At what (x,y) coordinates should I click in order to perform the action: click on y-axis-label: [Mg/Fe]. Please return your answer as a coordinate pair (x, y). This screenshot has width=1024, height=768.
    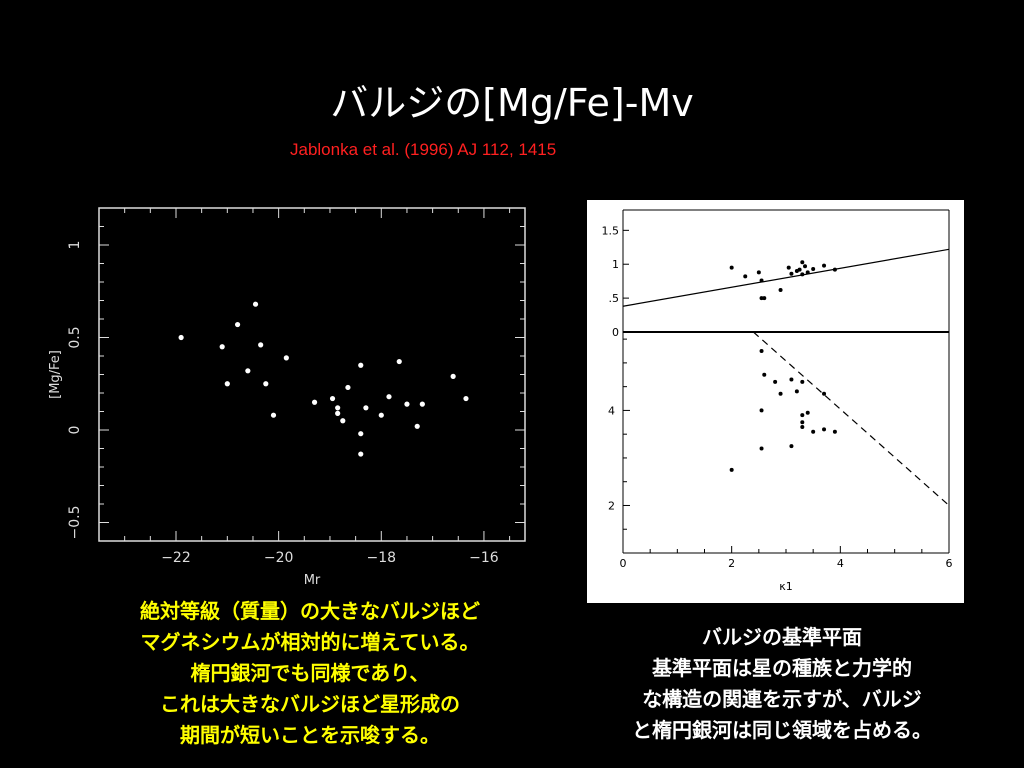
    Looking at the image, I should click on (55, 374).